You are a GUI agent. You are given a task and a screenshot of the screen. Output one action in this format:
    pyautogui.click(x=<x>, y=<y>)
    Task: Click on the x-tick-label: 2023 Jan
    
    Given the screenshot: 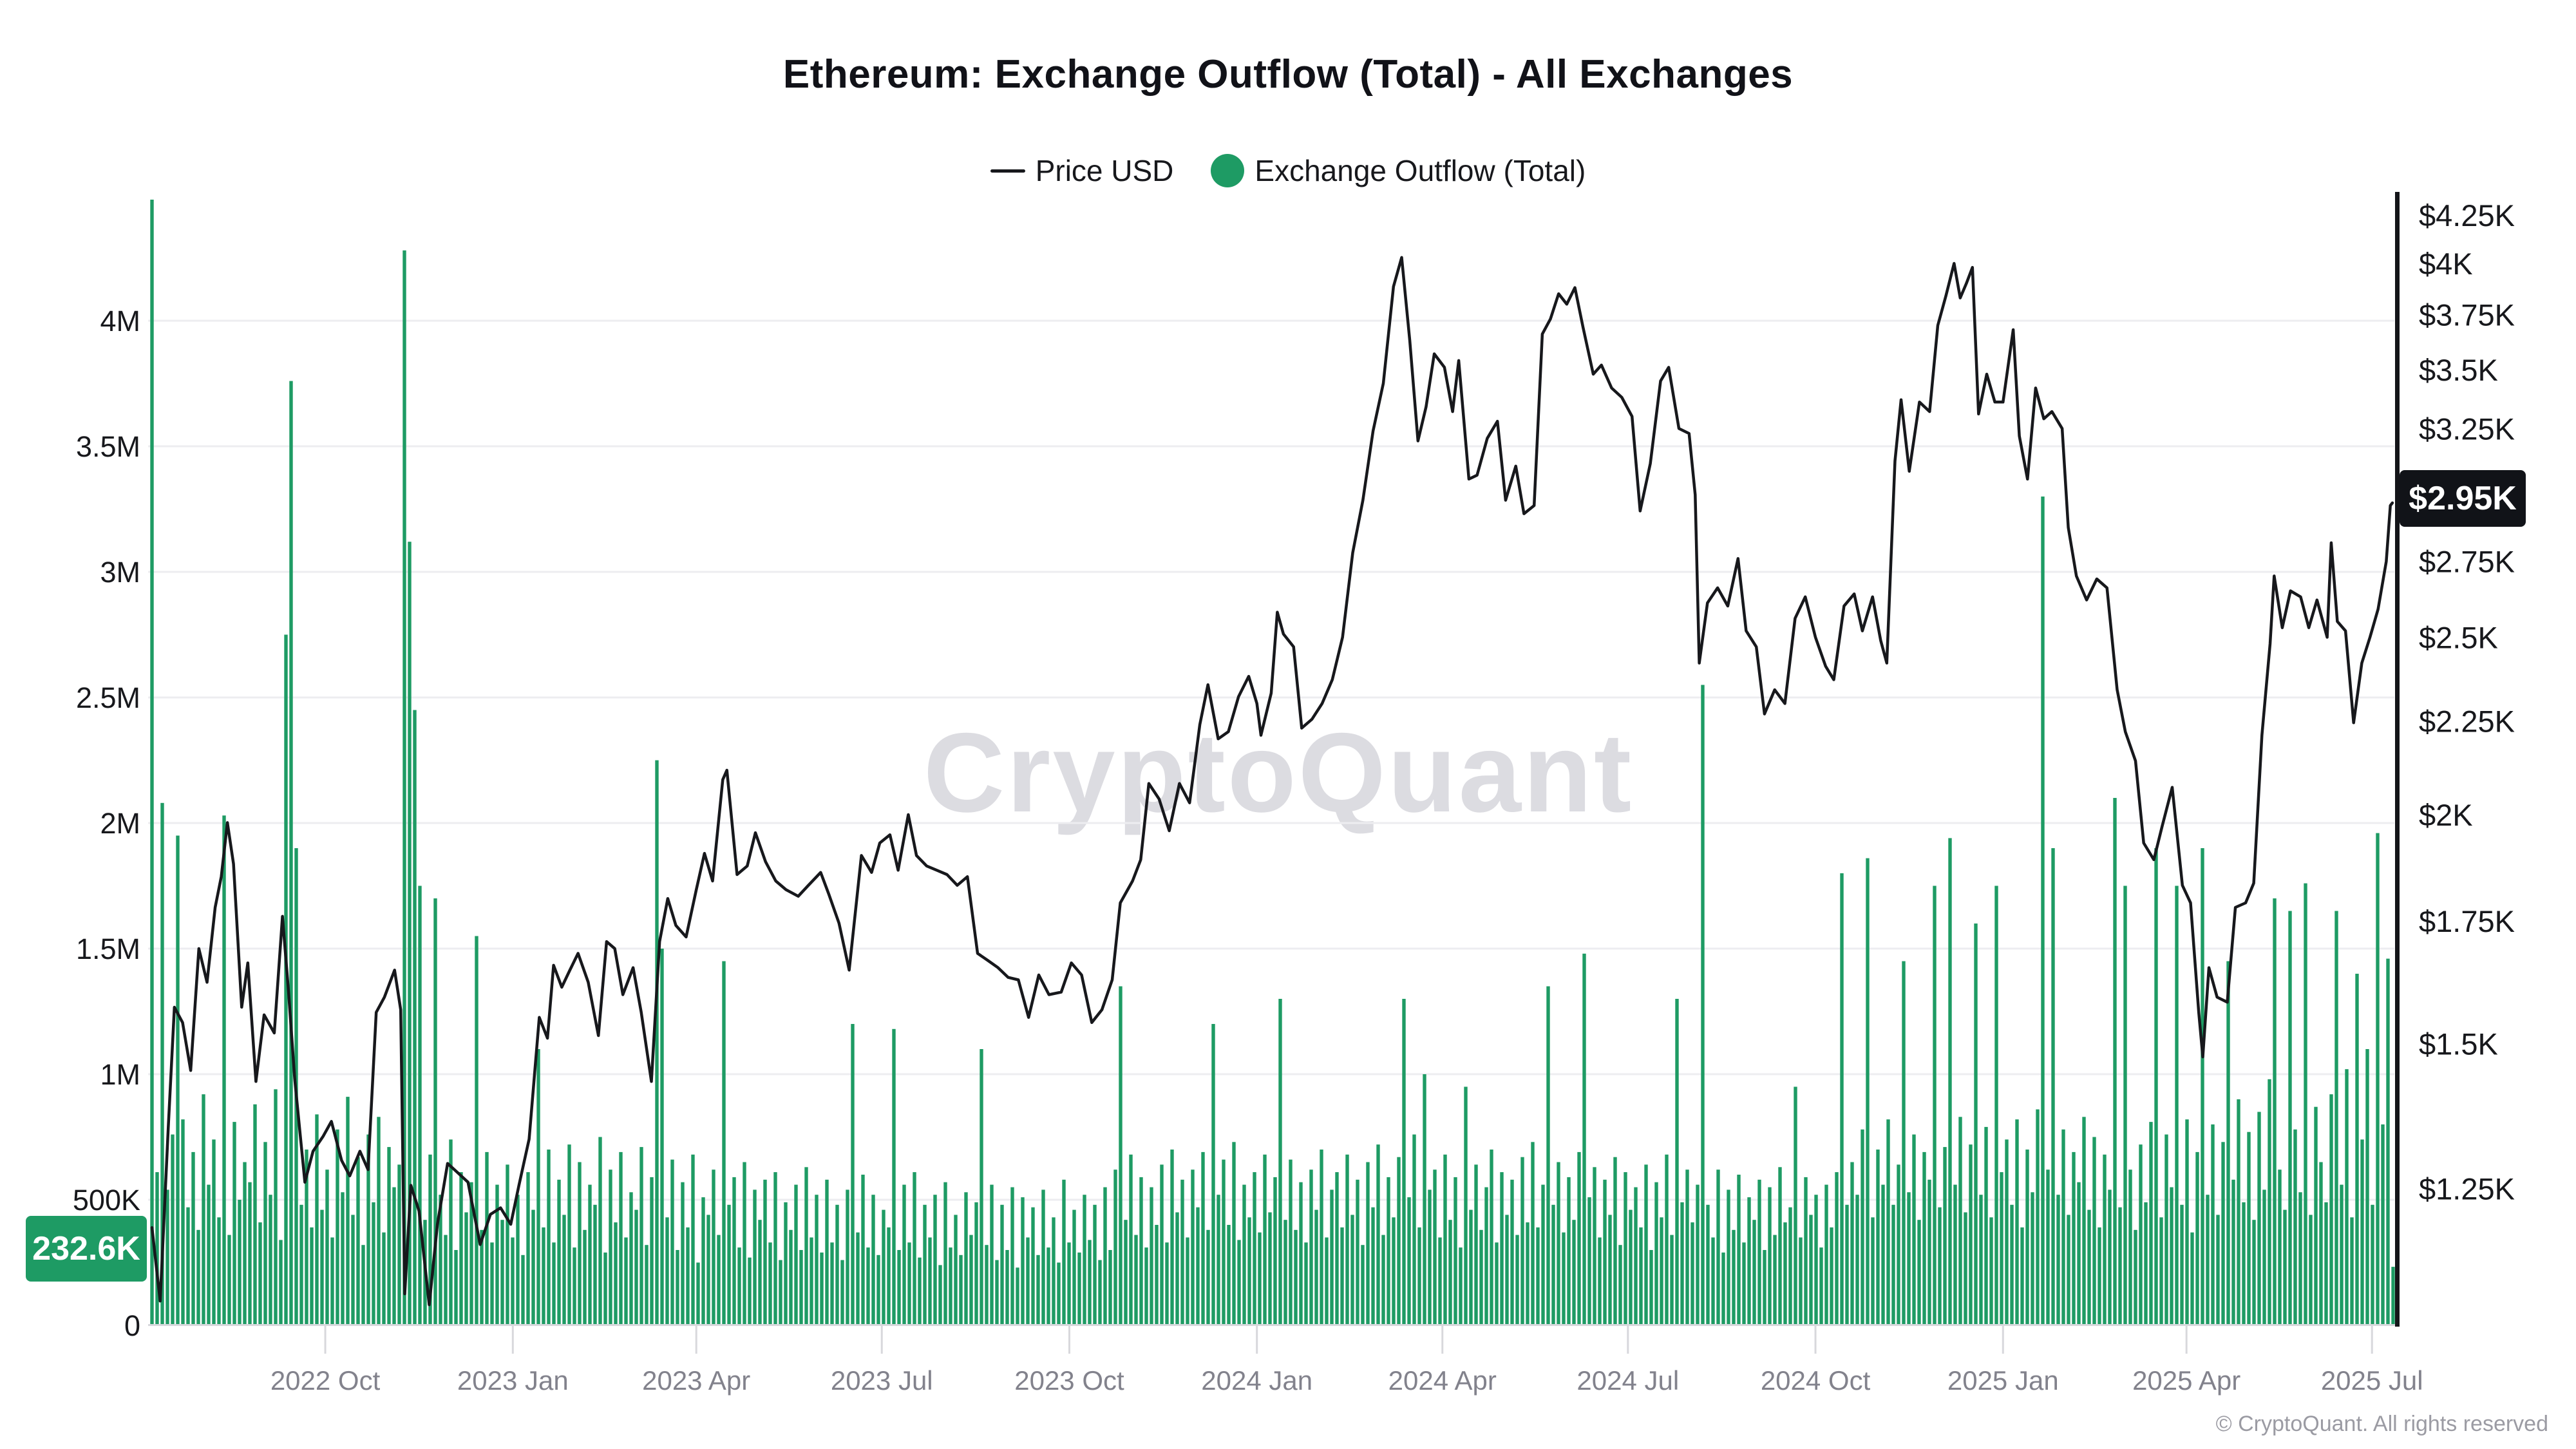 What is the action you would take?
    pyautogui.click(x=513, y=1380)
    